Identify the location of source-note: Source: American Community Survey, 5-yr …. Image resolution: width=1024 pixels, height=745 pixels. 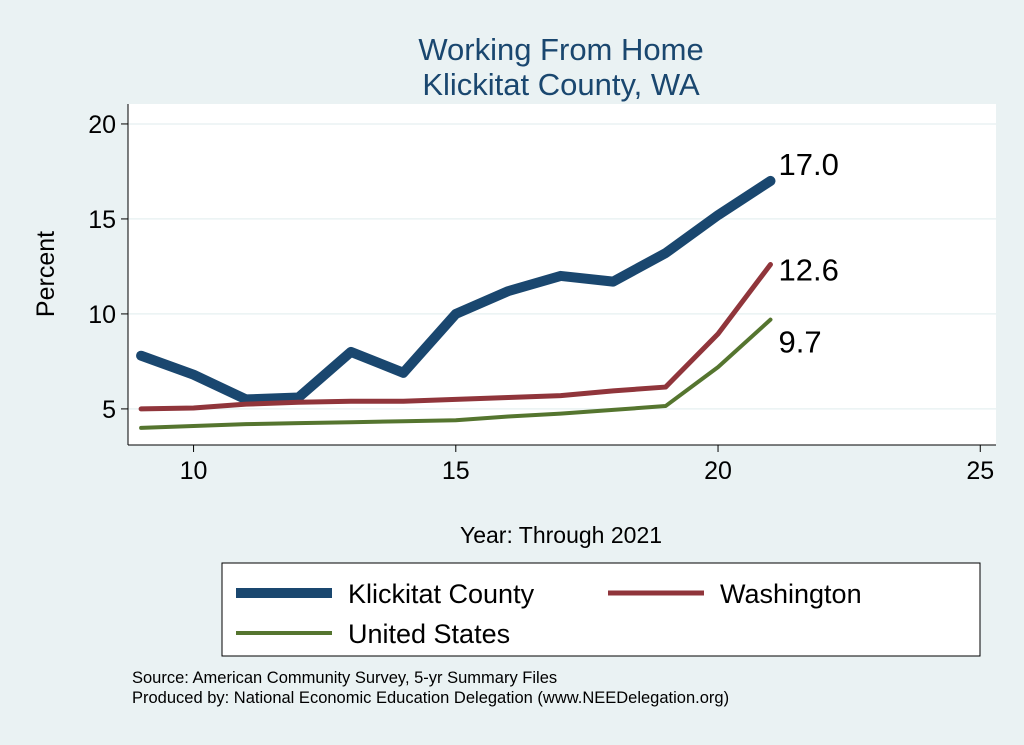
(345, 678).